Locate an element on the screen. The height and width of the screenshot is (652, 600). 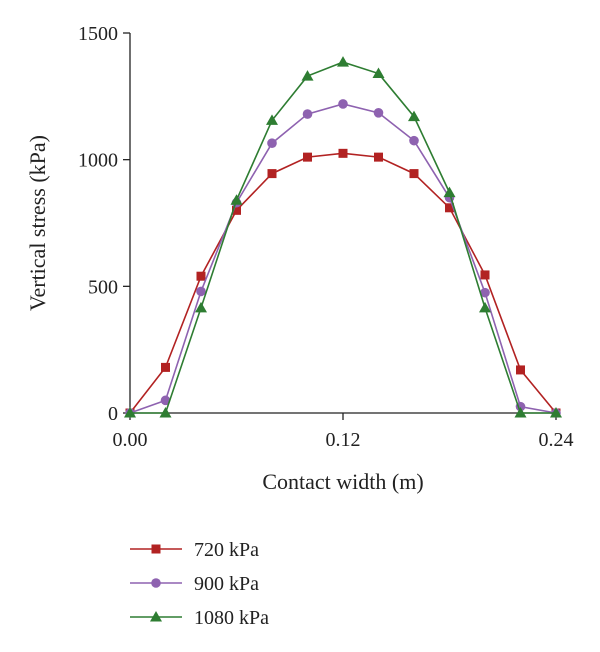
y-tick-label: 1000 is located at coordinates (98, 161).